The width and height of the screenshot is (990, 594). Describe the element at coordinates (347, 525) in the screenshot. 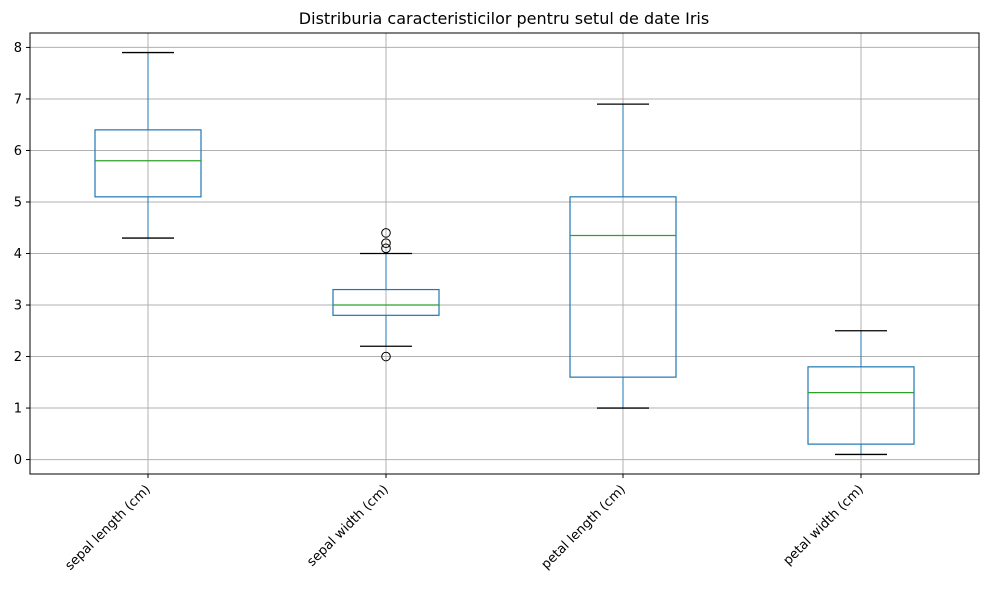

I see `x-category-label: sepal width (cm)` at that location.